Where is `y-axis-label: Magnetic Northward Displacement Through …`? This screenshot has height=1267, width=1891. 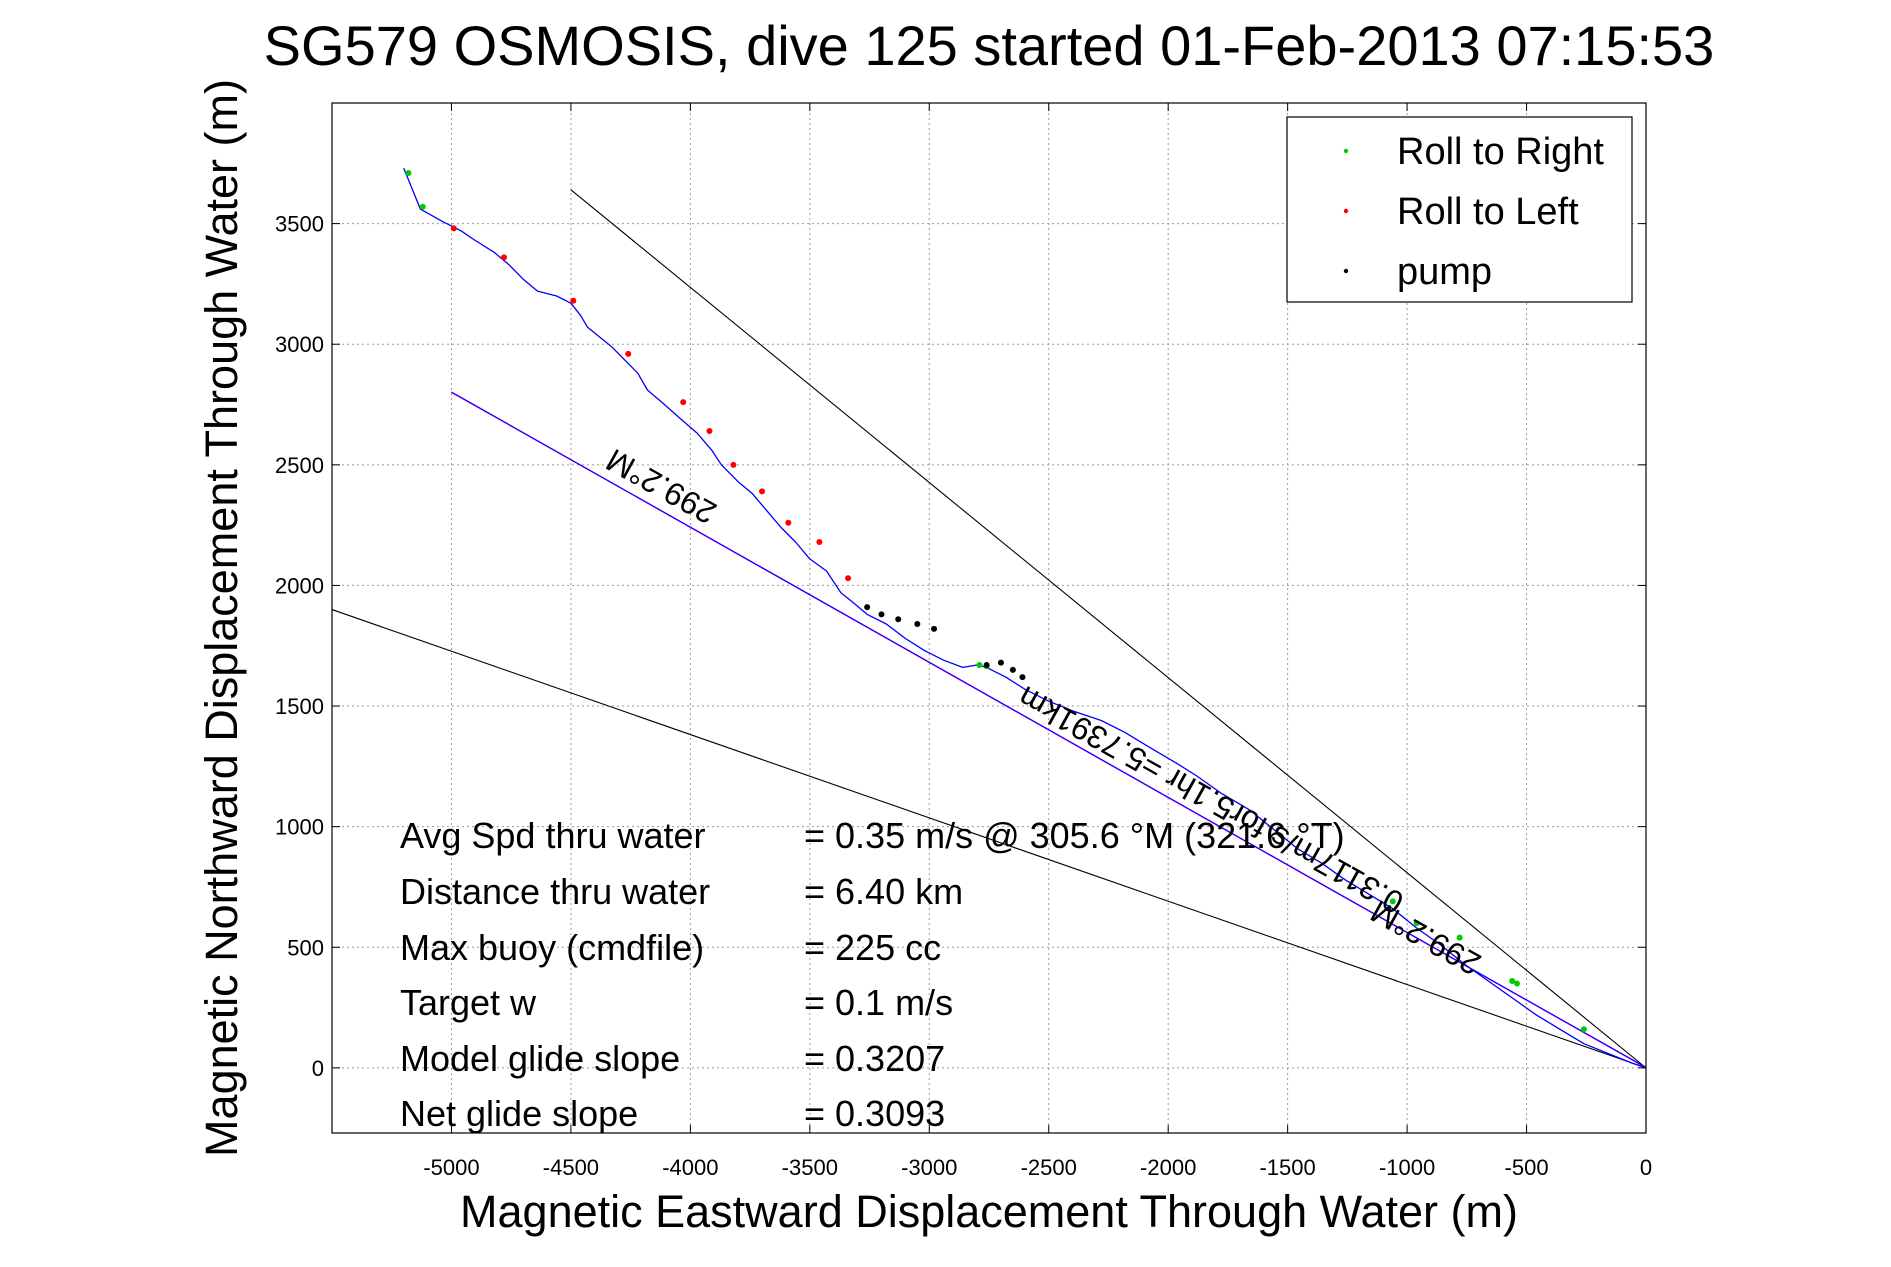
y-axis-label: Magnetic Northward Displacement Through … is located at coordinates (221, 618).